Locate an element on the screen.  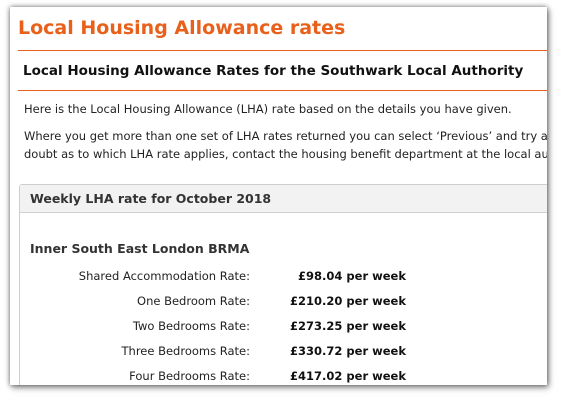
rate-row-two-bedrooms: Two Bedrooms Rate: £273.25 per week is located at coordinates (230, 327).